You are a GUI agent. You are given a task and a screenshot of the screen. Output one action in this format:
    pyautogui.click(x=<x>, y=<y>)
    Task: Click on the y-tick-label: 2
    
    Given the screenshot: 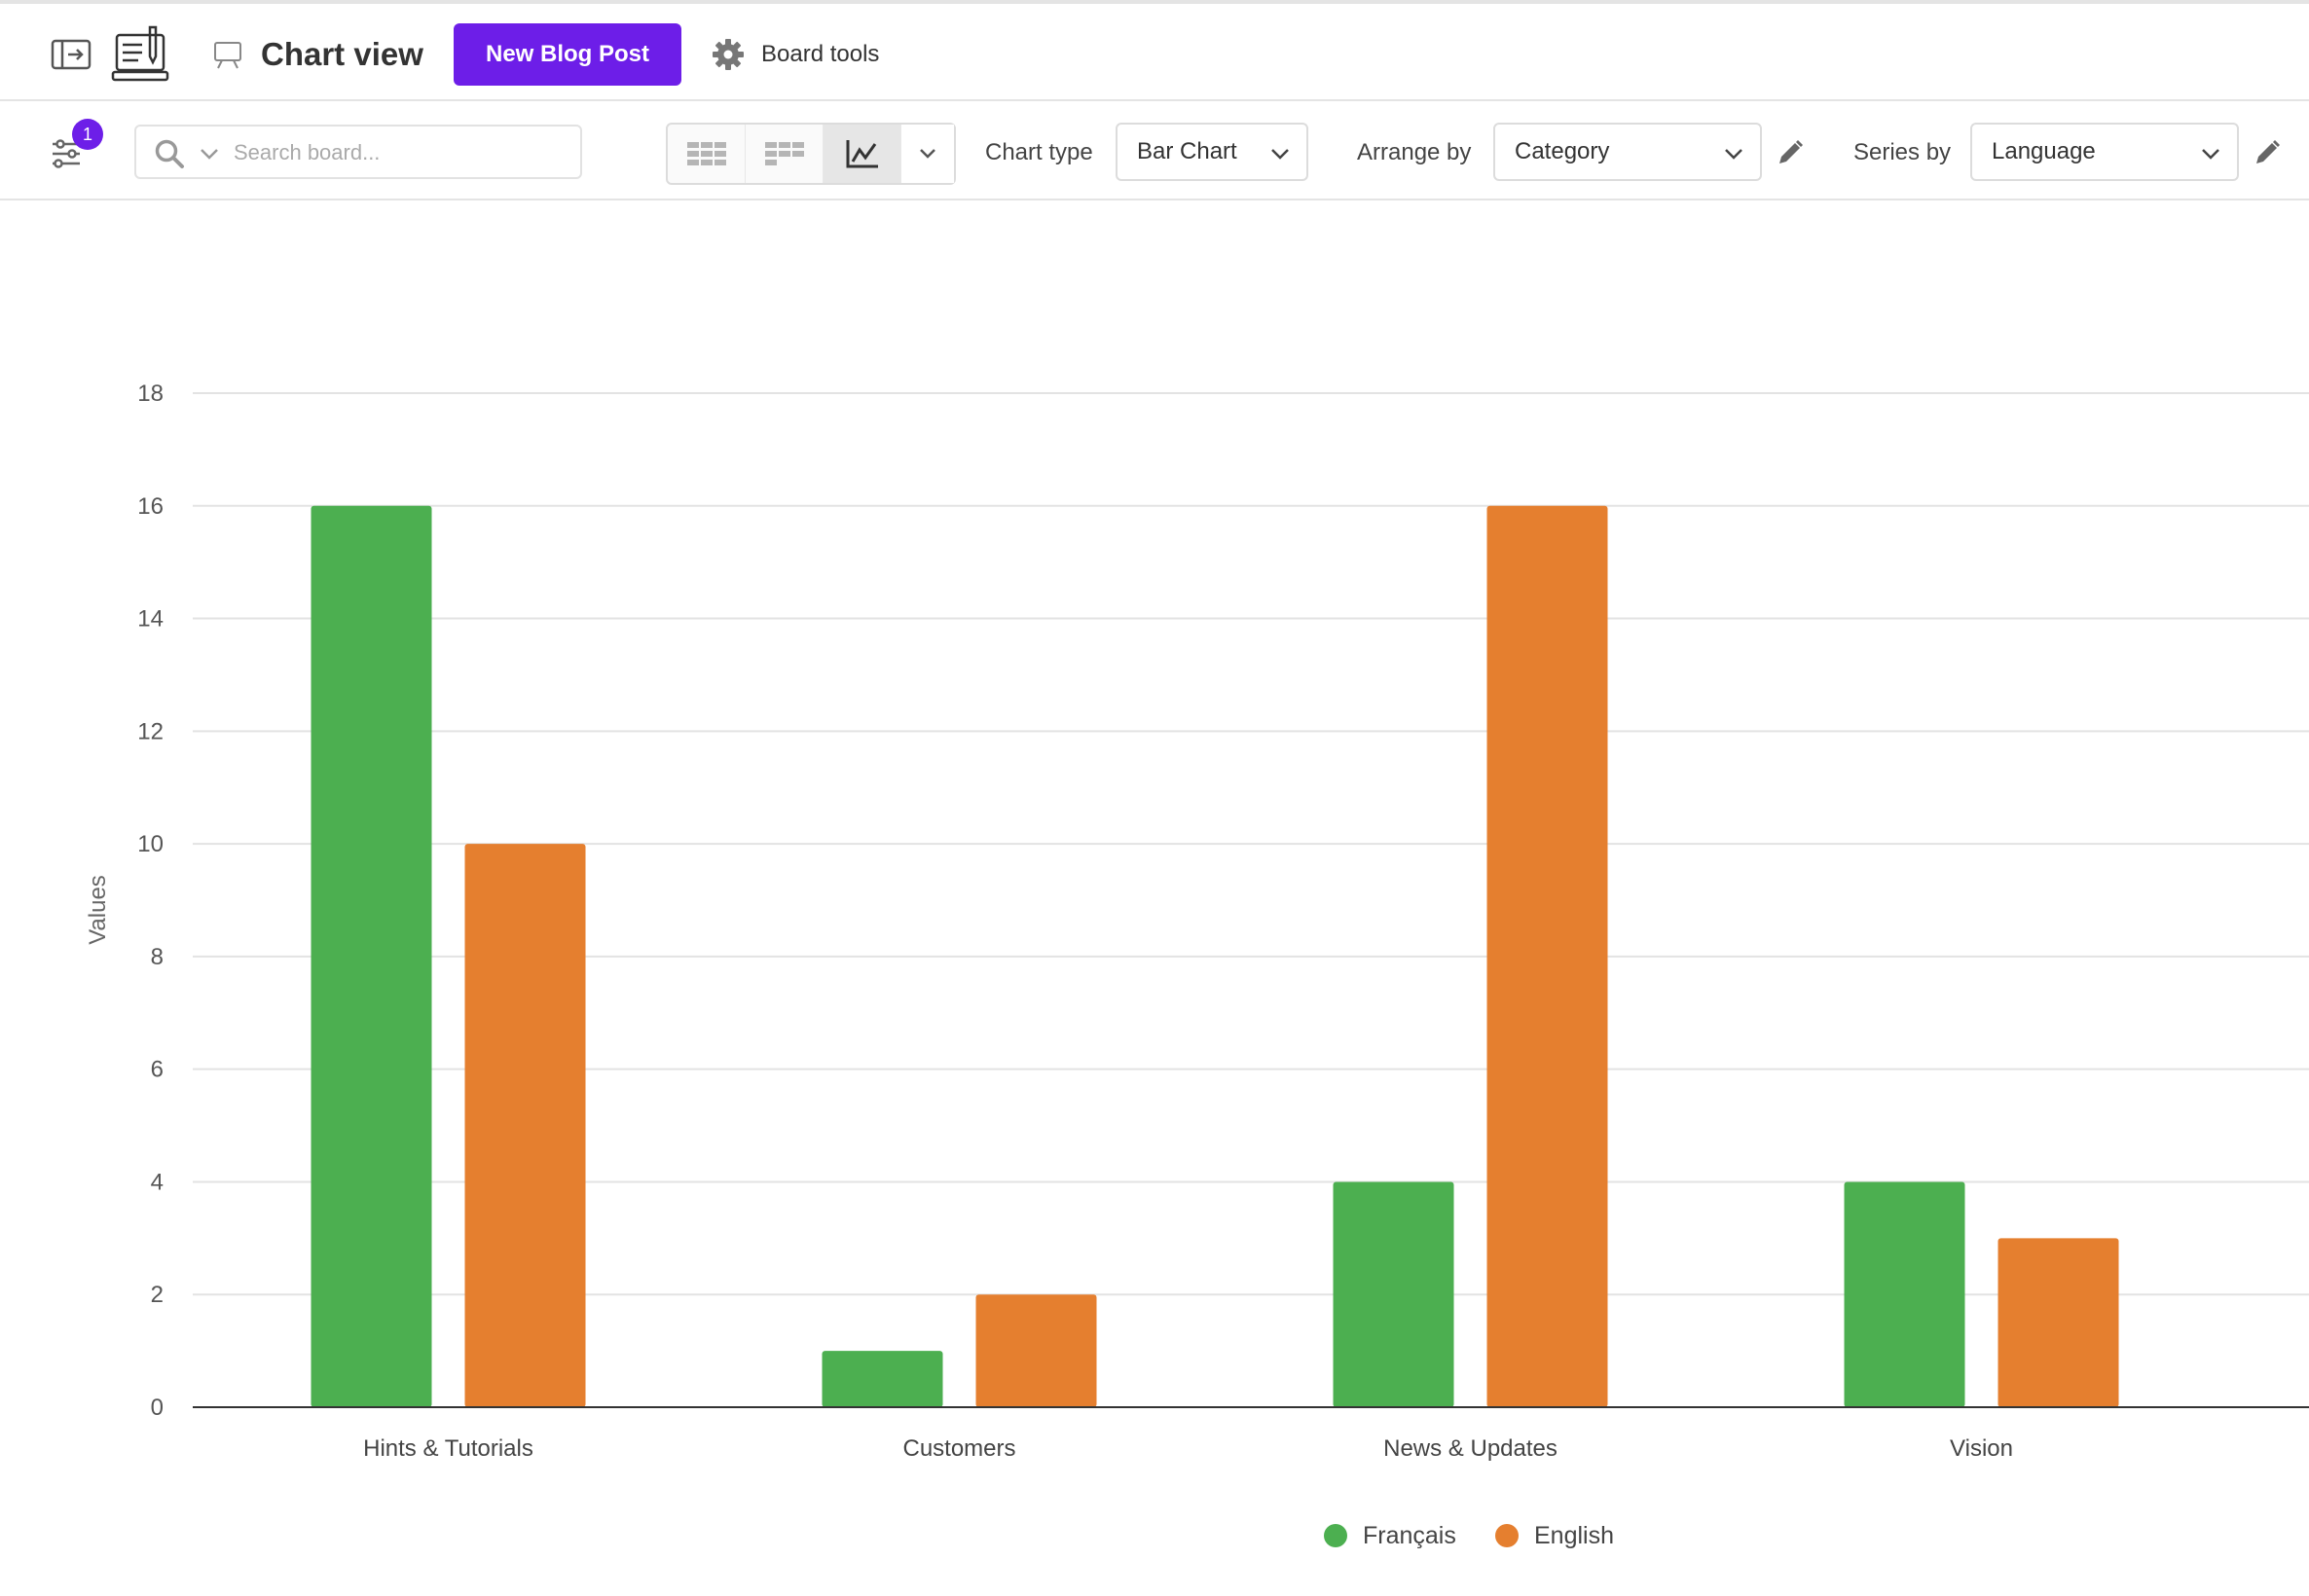 What is the action you would take?
    pyautogui.click(x=157, y=1295)
    